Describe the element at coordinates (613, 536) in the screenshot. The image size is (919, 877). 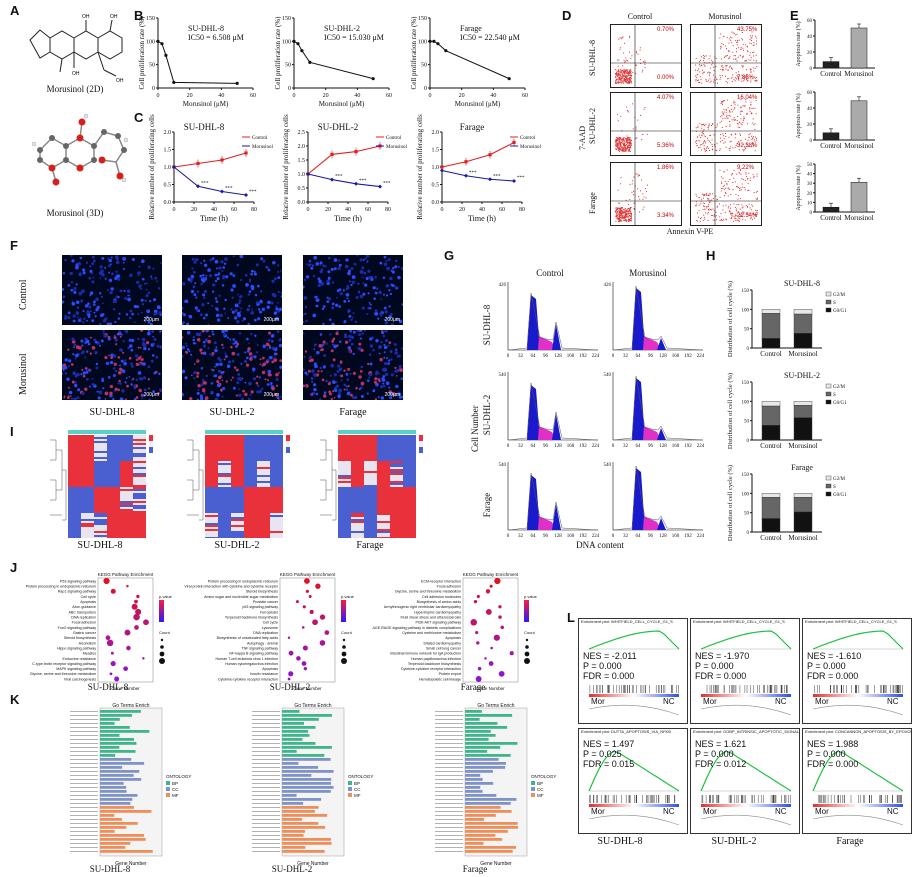
I see `hist-xtick: 0` at that location.